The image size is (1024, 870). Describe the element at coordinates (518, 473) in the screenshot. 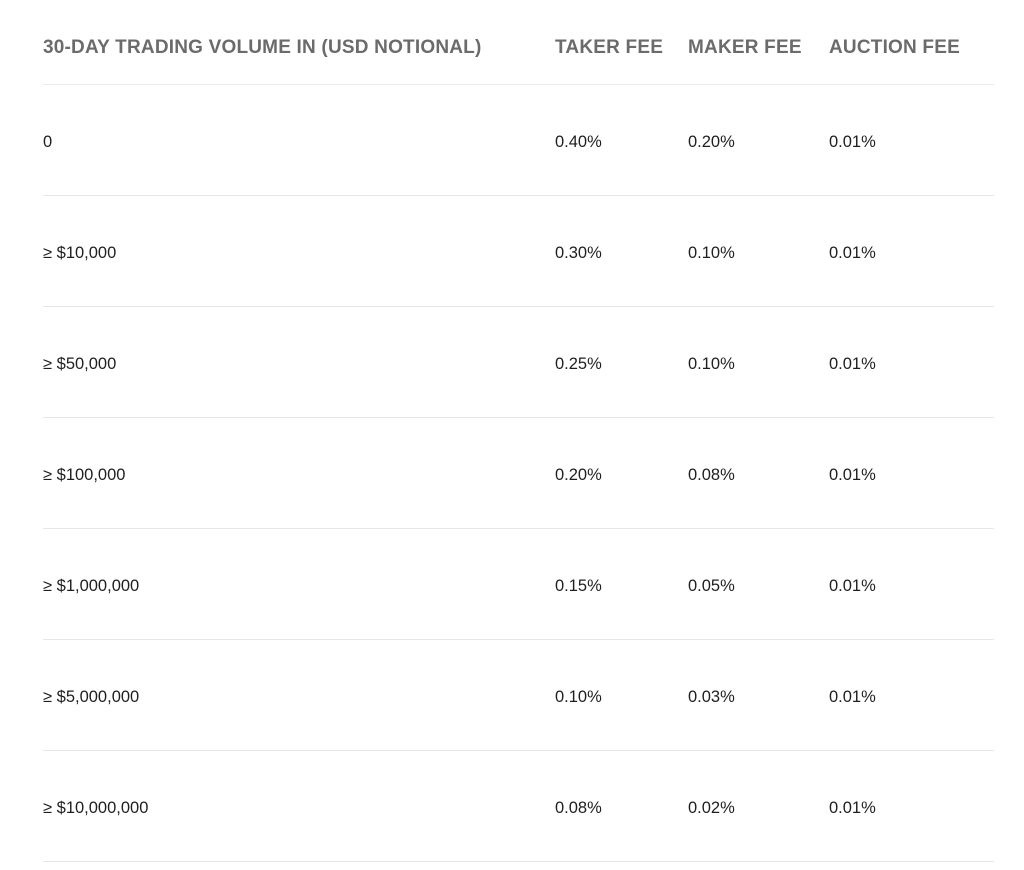

I see `table-row: ≥ $100,000 0.20% 0.08% 0.01%` at that location.